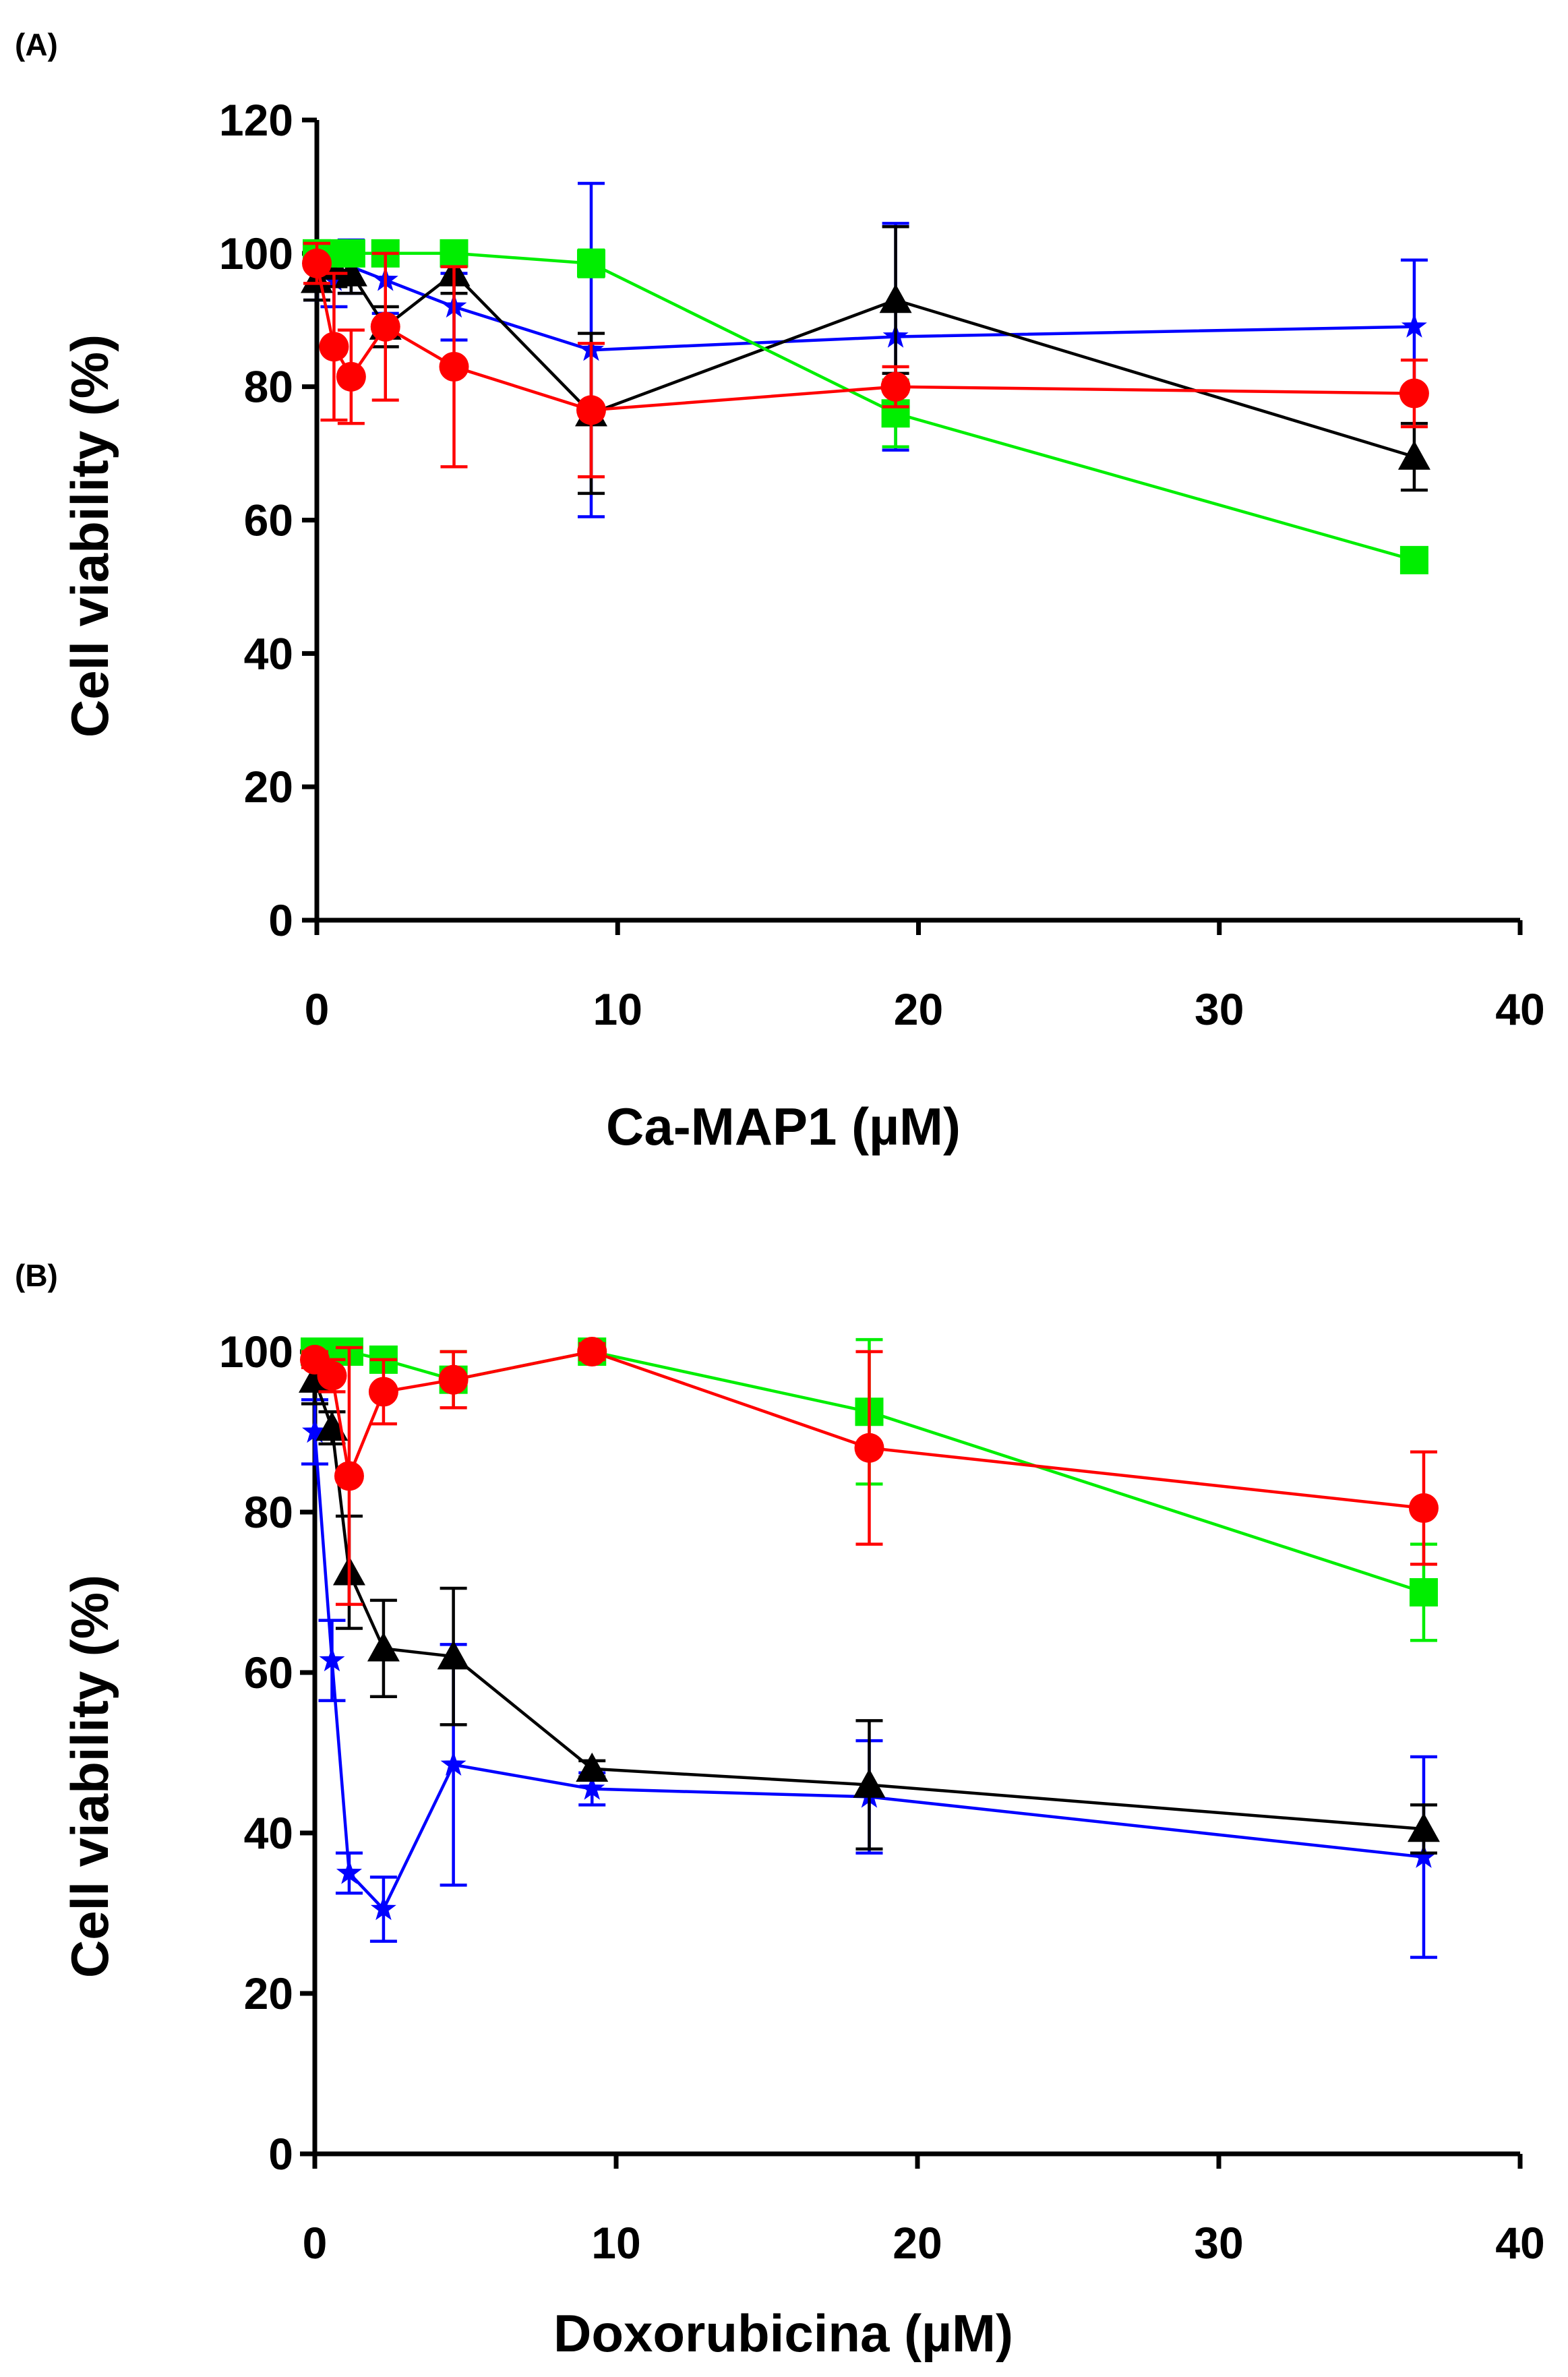  Describe the element at coordinates (268, 1672) in the screenshot. I see `panel-b-y-tick-label: 60` at that location.